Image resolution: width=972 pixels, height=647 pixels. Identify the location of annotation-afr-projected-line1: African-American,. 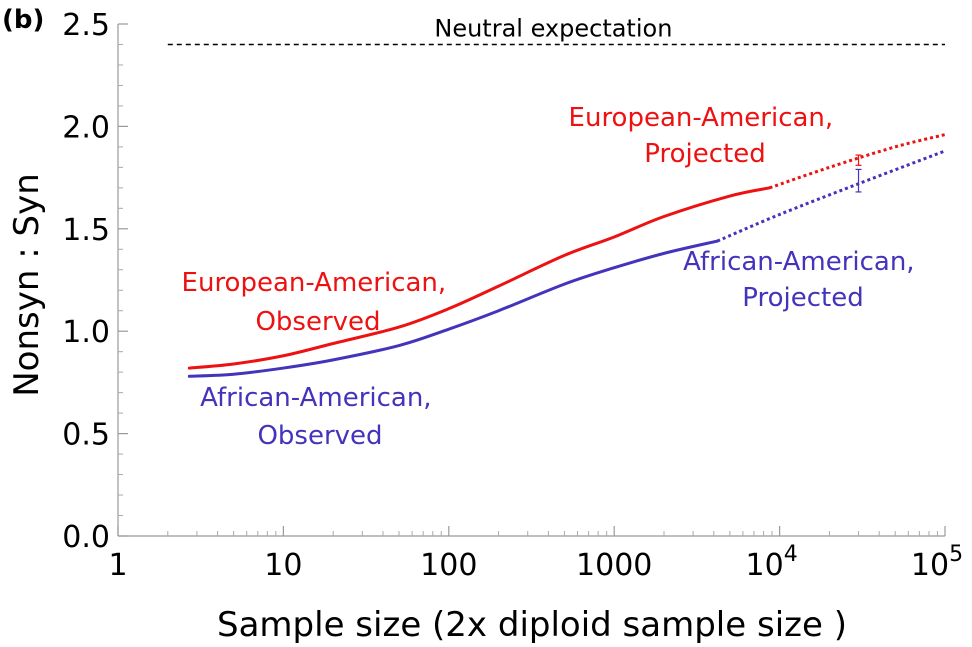
(798, 262).